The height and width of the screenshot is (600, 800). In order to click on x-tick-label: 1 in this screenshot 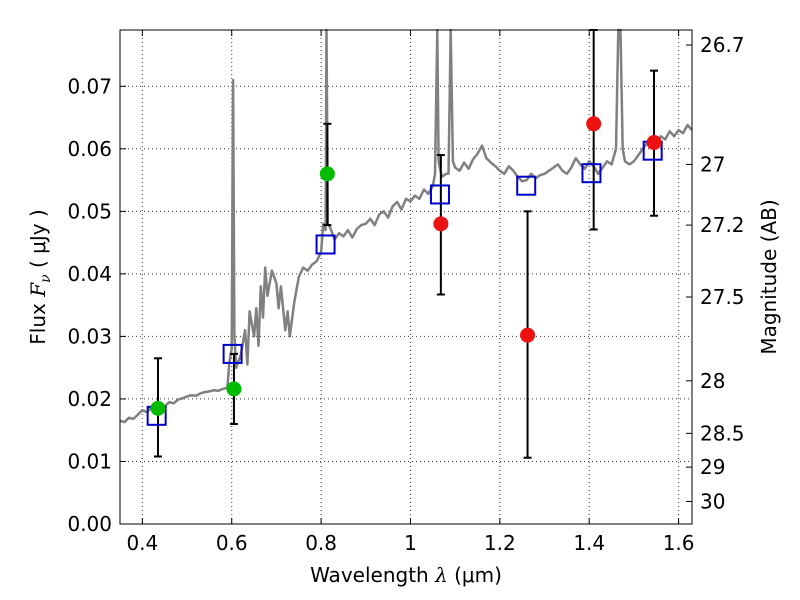, I will do `click(410, 543)`.